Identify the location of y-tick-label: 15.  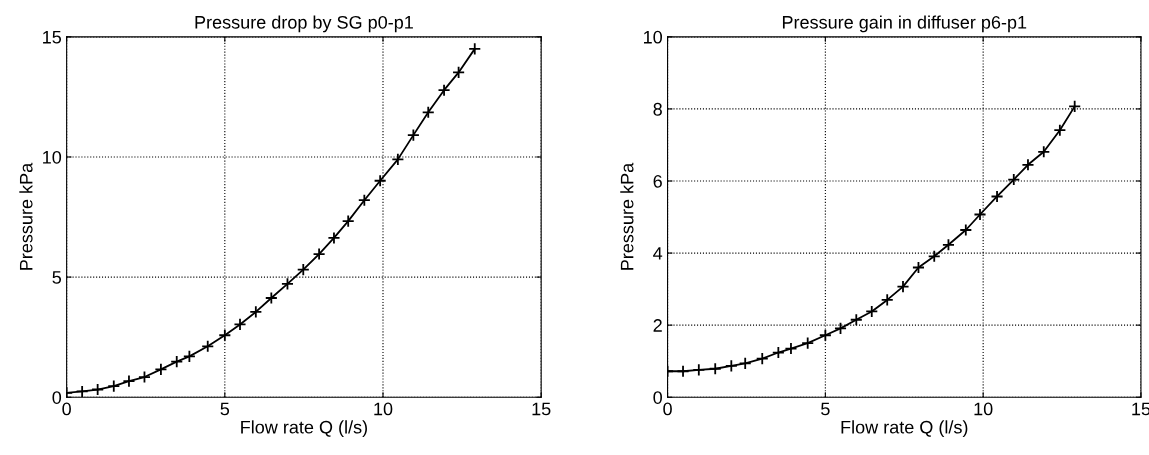
(52, 37).